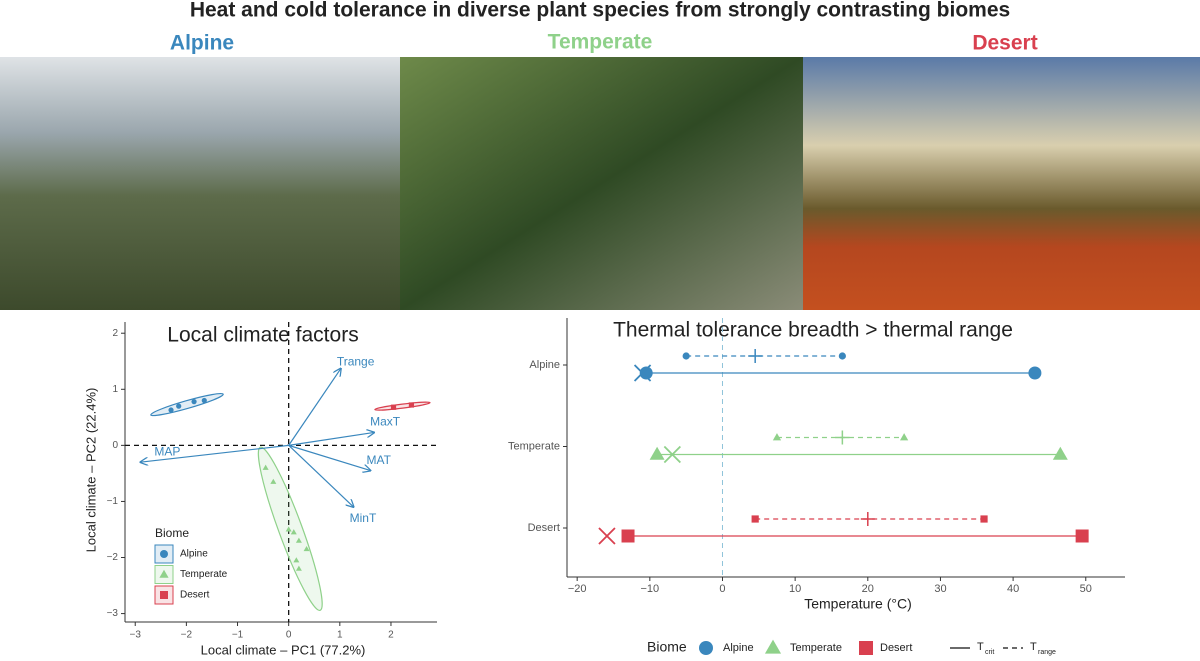 The image size is (1200, 661). I want to click on alpine-photo, so click(200, 183).